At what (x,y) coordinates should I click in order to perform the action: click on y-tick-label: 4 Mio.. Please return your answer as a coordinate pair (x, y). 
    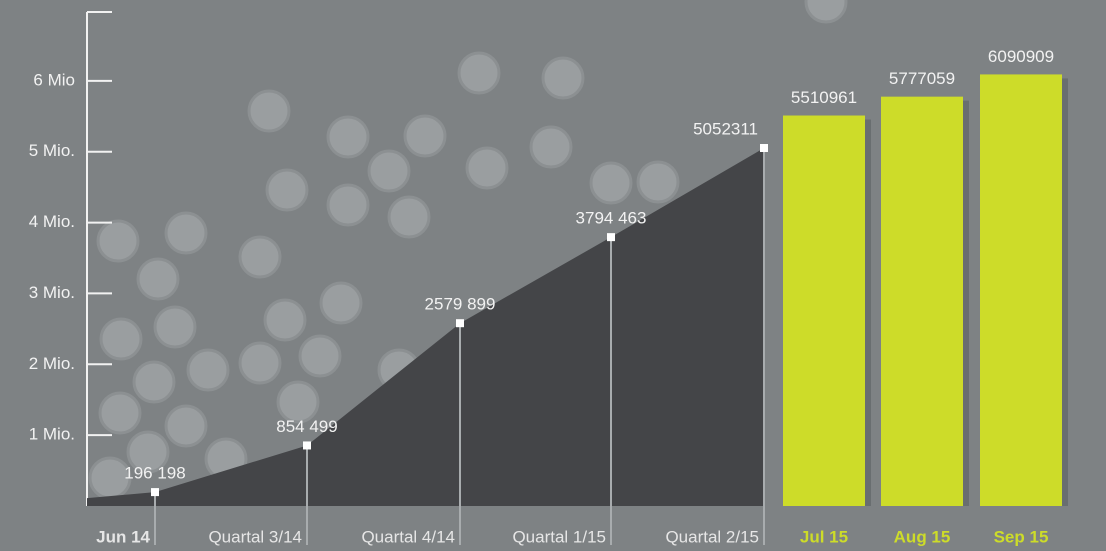
    Looking at the image, I should click on (52, 221).